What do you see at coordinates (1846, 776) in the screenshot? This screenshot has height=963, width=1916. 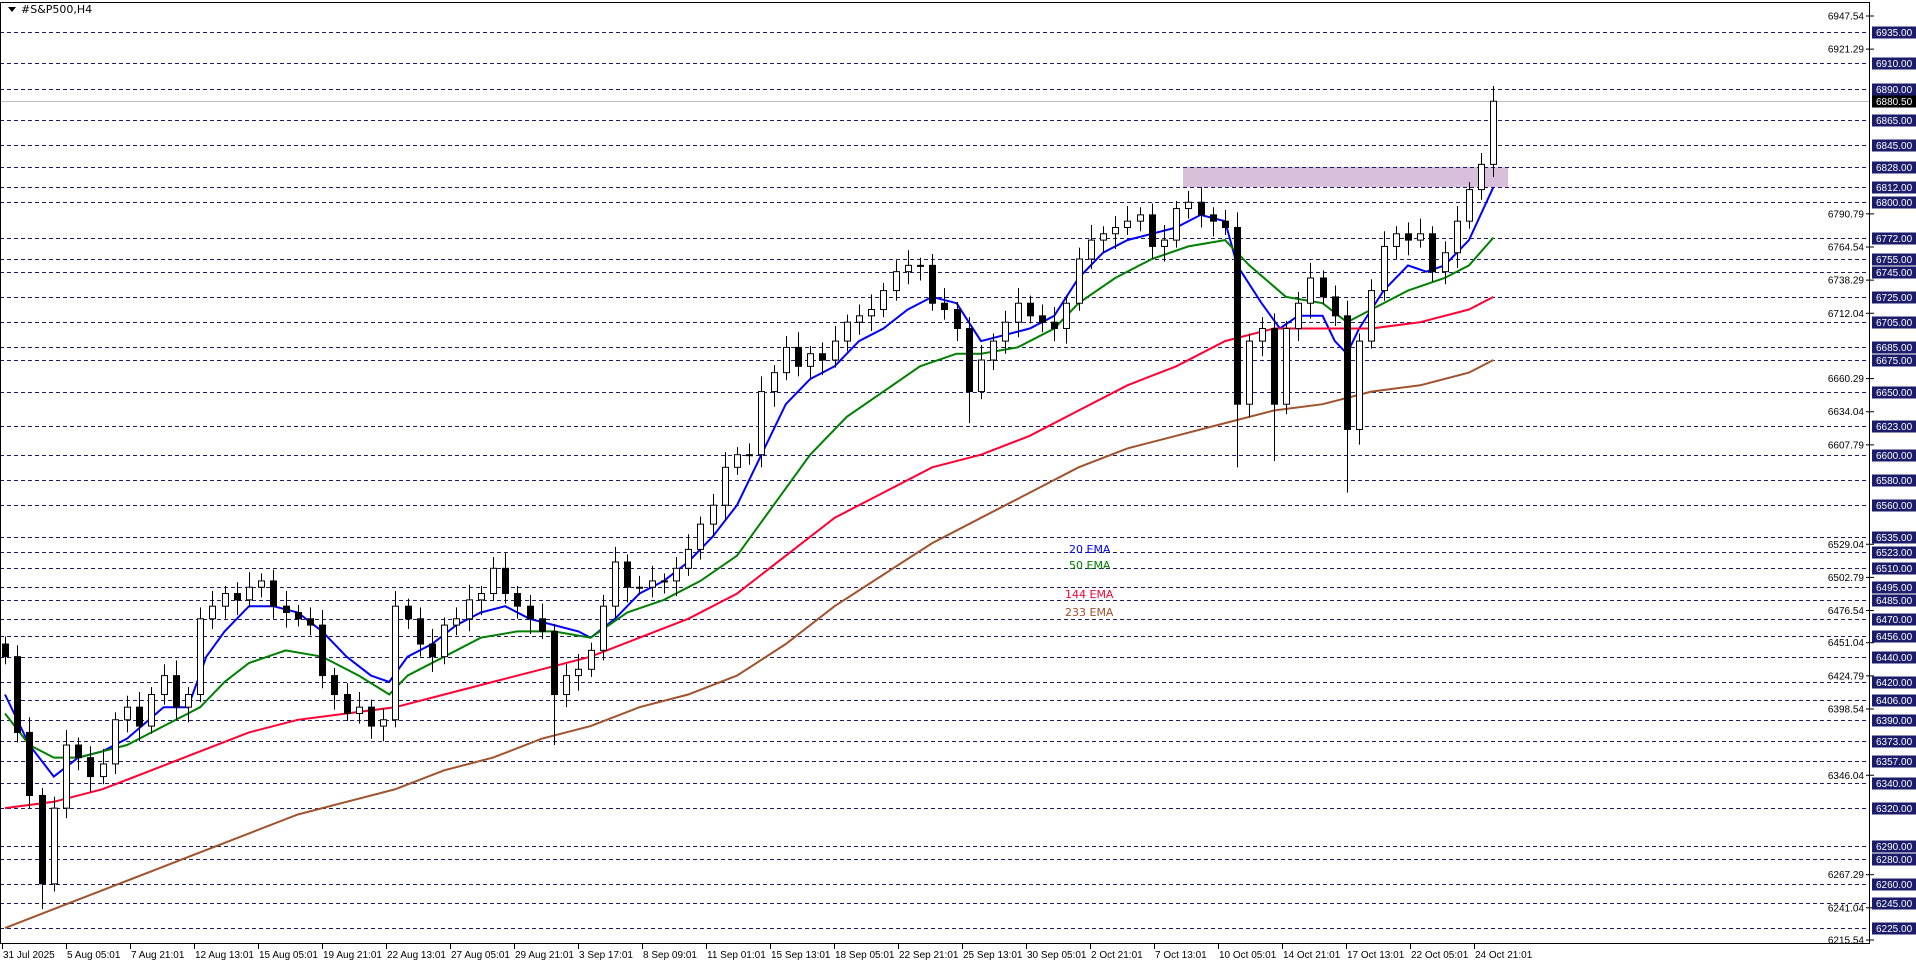 I see `price-tick-label: 6346.04` at bounding box center [1846, 776].